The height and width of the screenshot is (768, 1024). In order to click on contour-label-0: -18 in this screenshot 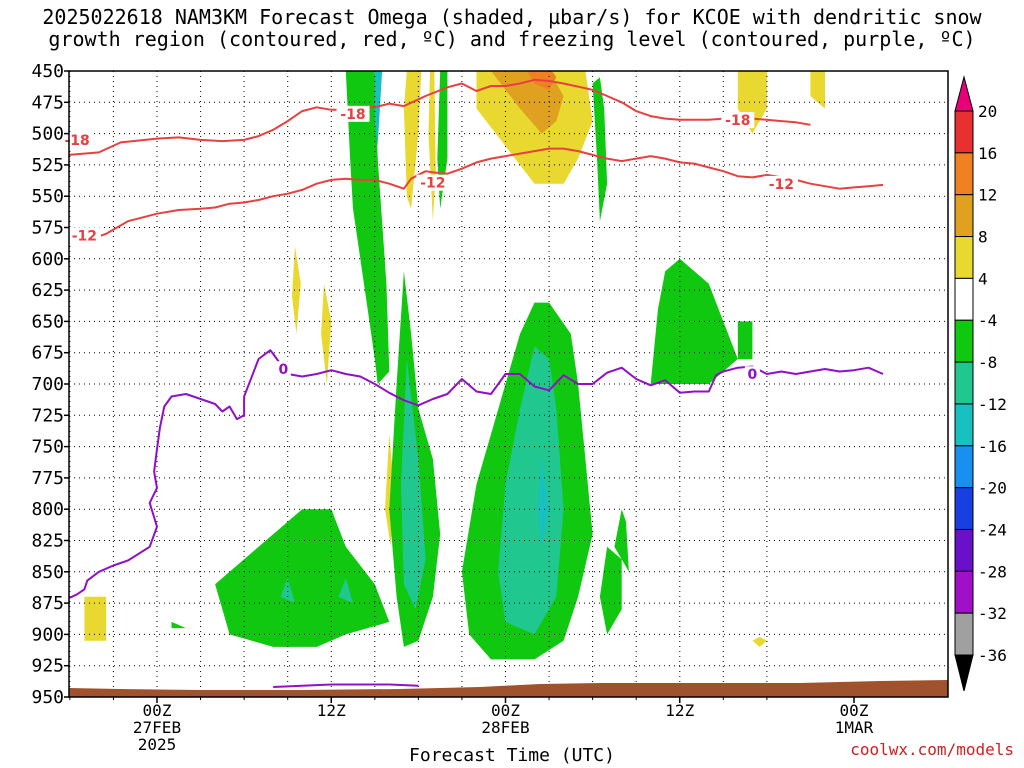, I will do `click(76, 141)`.